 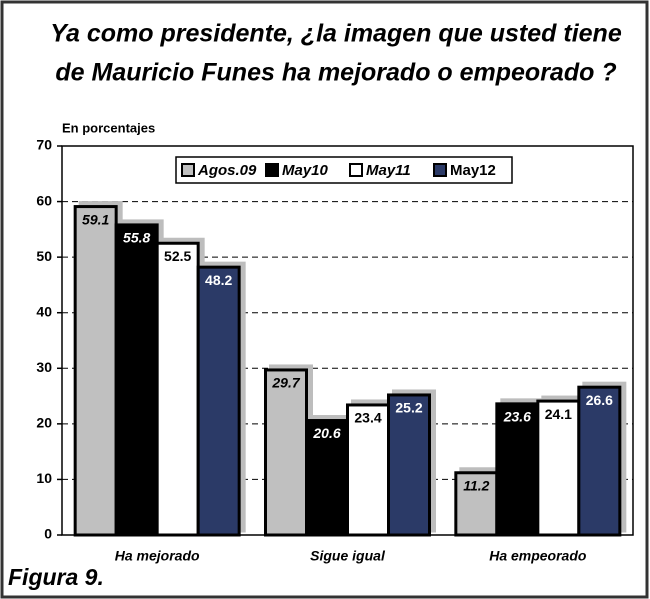 I want to click on legend-label: May11, so click(x=388, y=170).